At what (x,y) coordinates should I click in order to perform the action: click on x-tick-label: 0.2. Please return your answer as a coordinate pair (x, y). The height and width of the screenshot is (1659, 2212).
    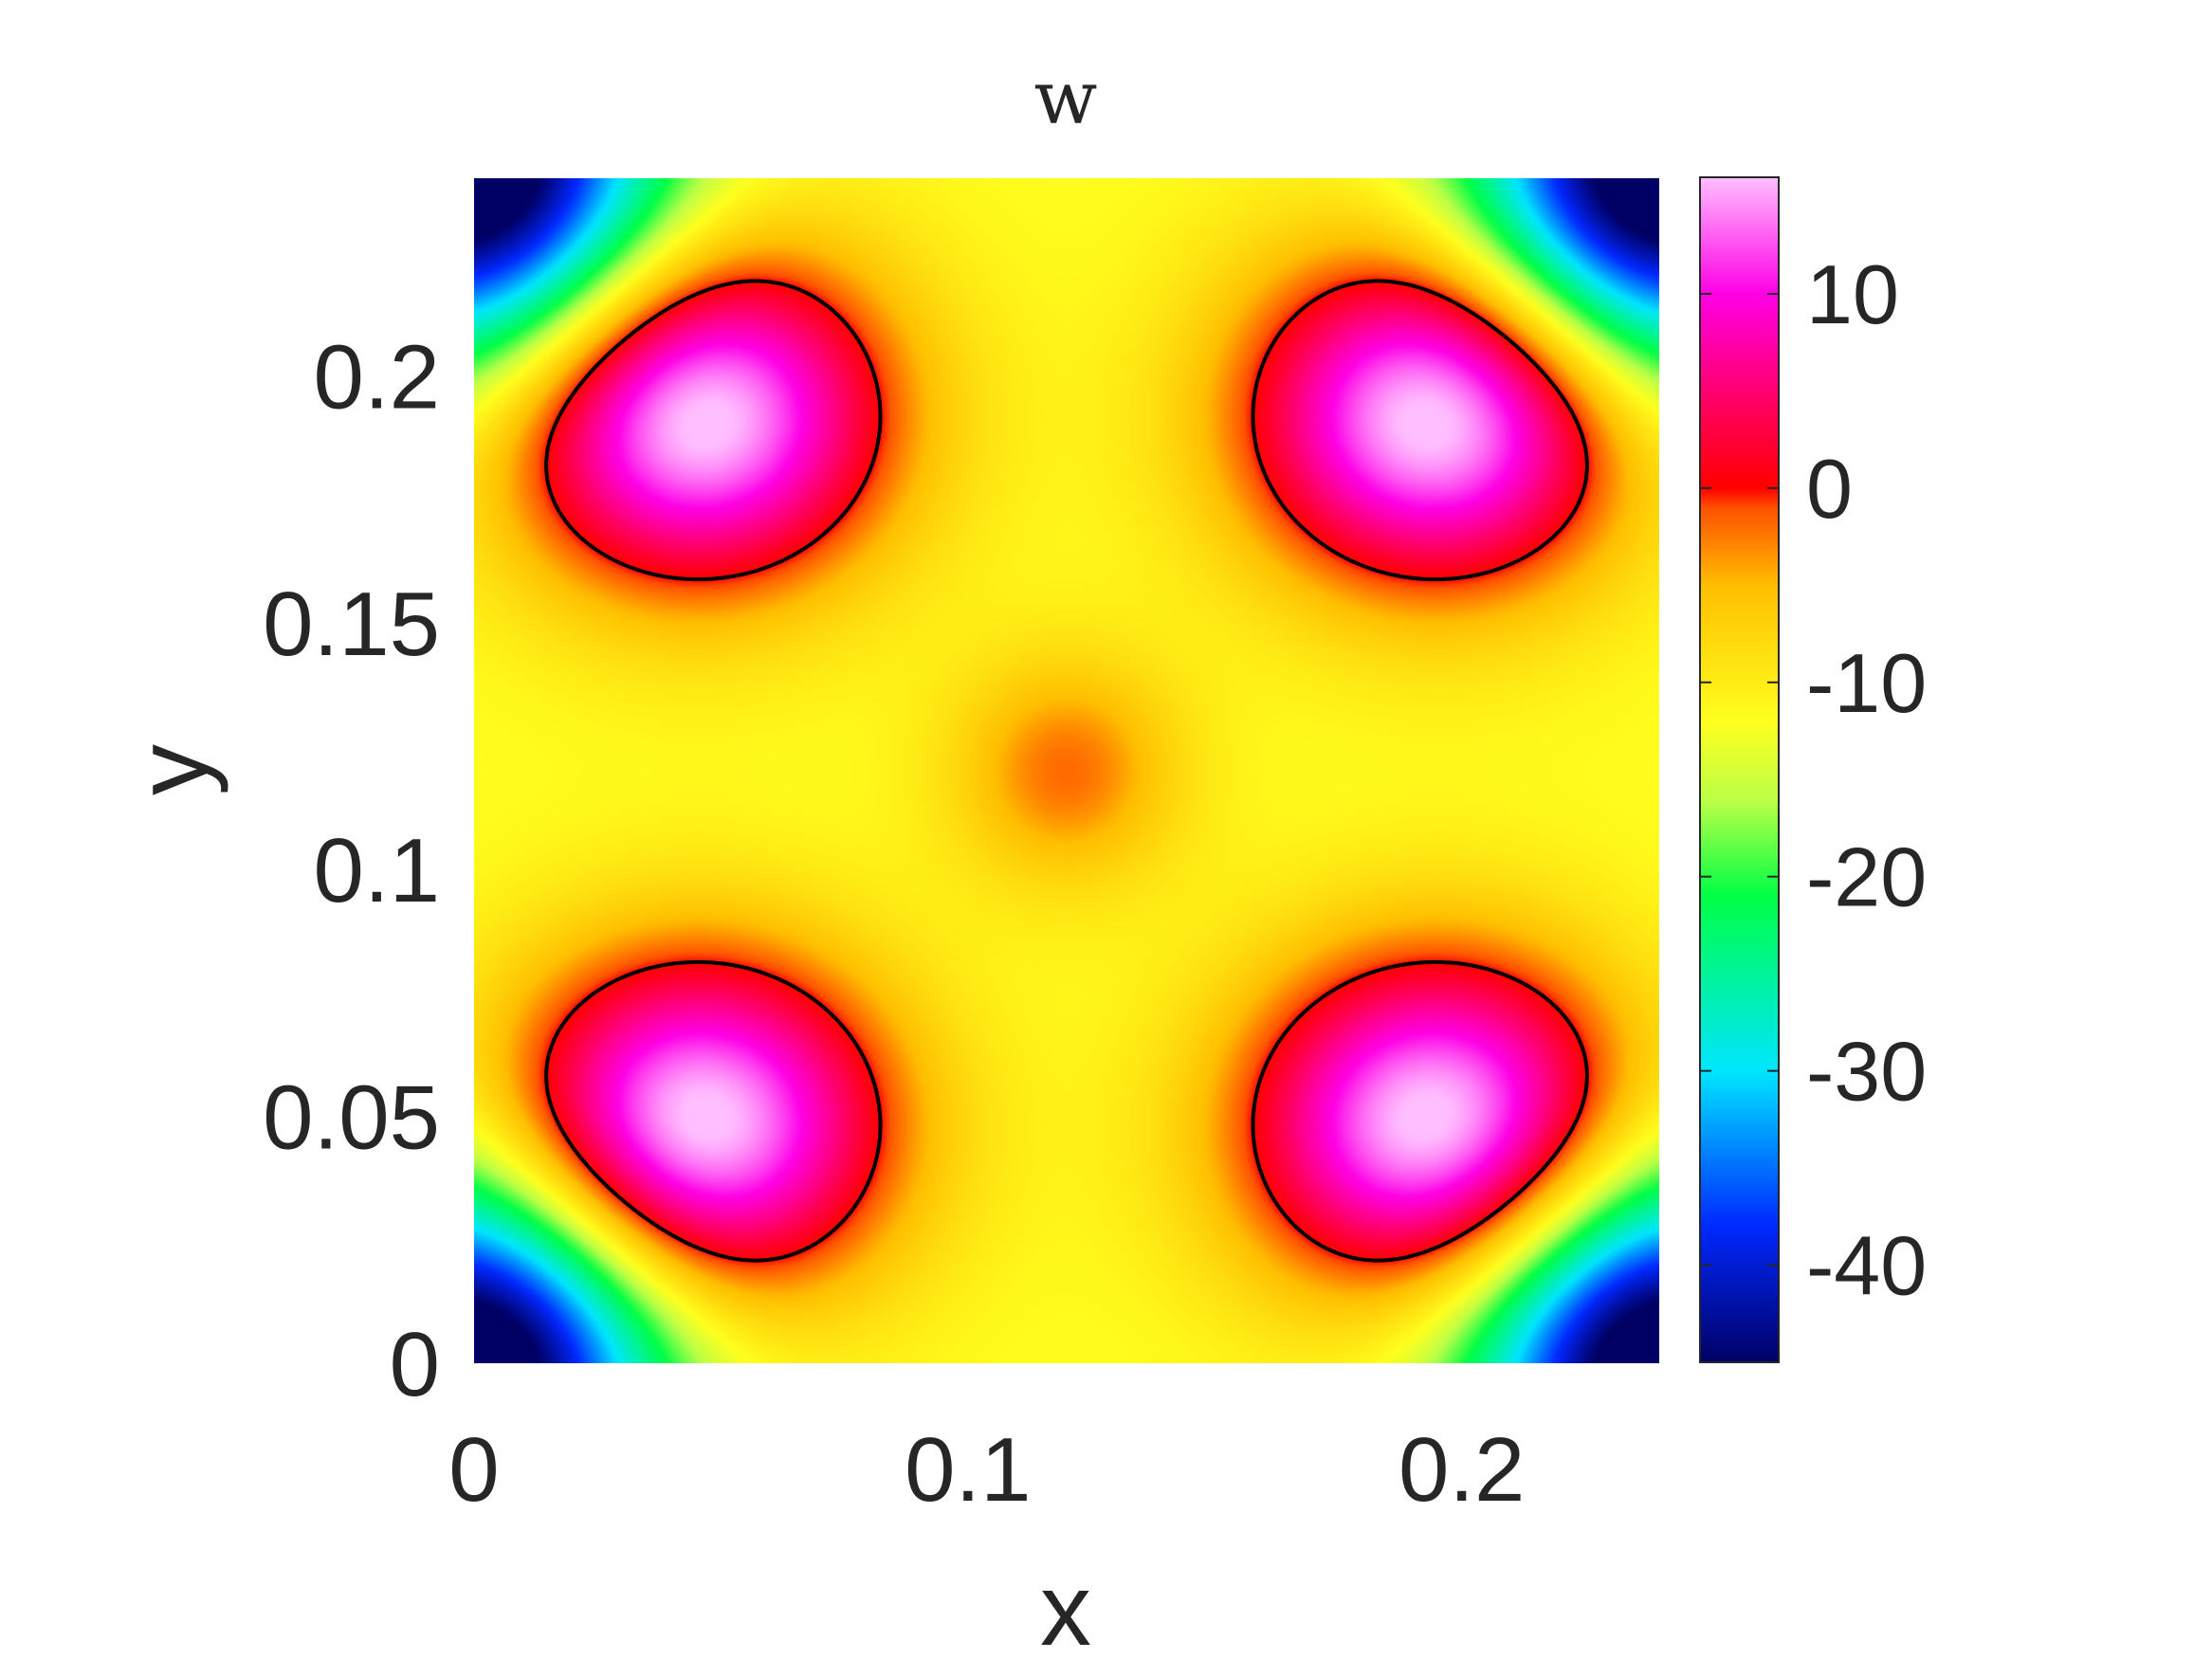
    Looking at the image, I should click on (1461, 1470).